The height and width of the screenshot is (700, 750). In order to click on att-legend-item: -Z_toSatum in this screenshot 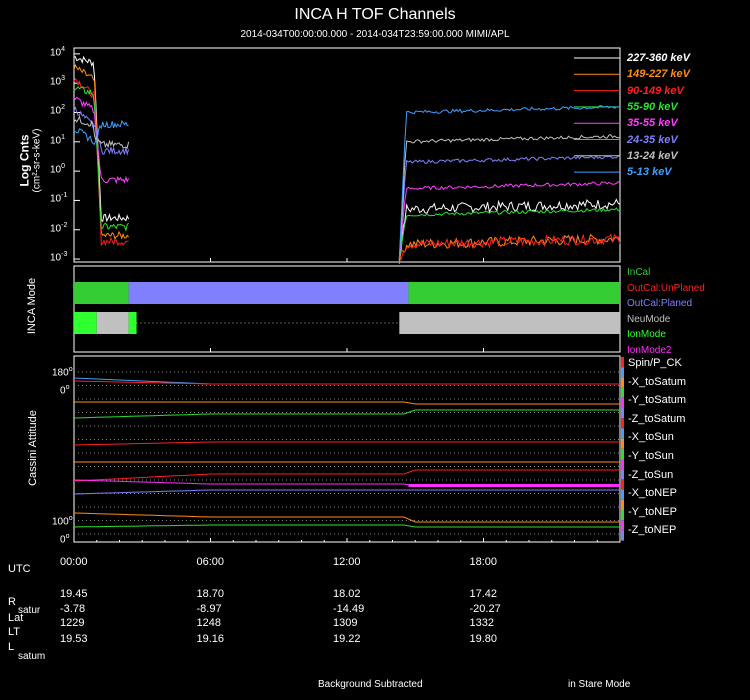, I will do `click(657, 418)`.